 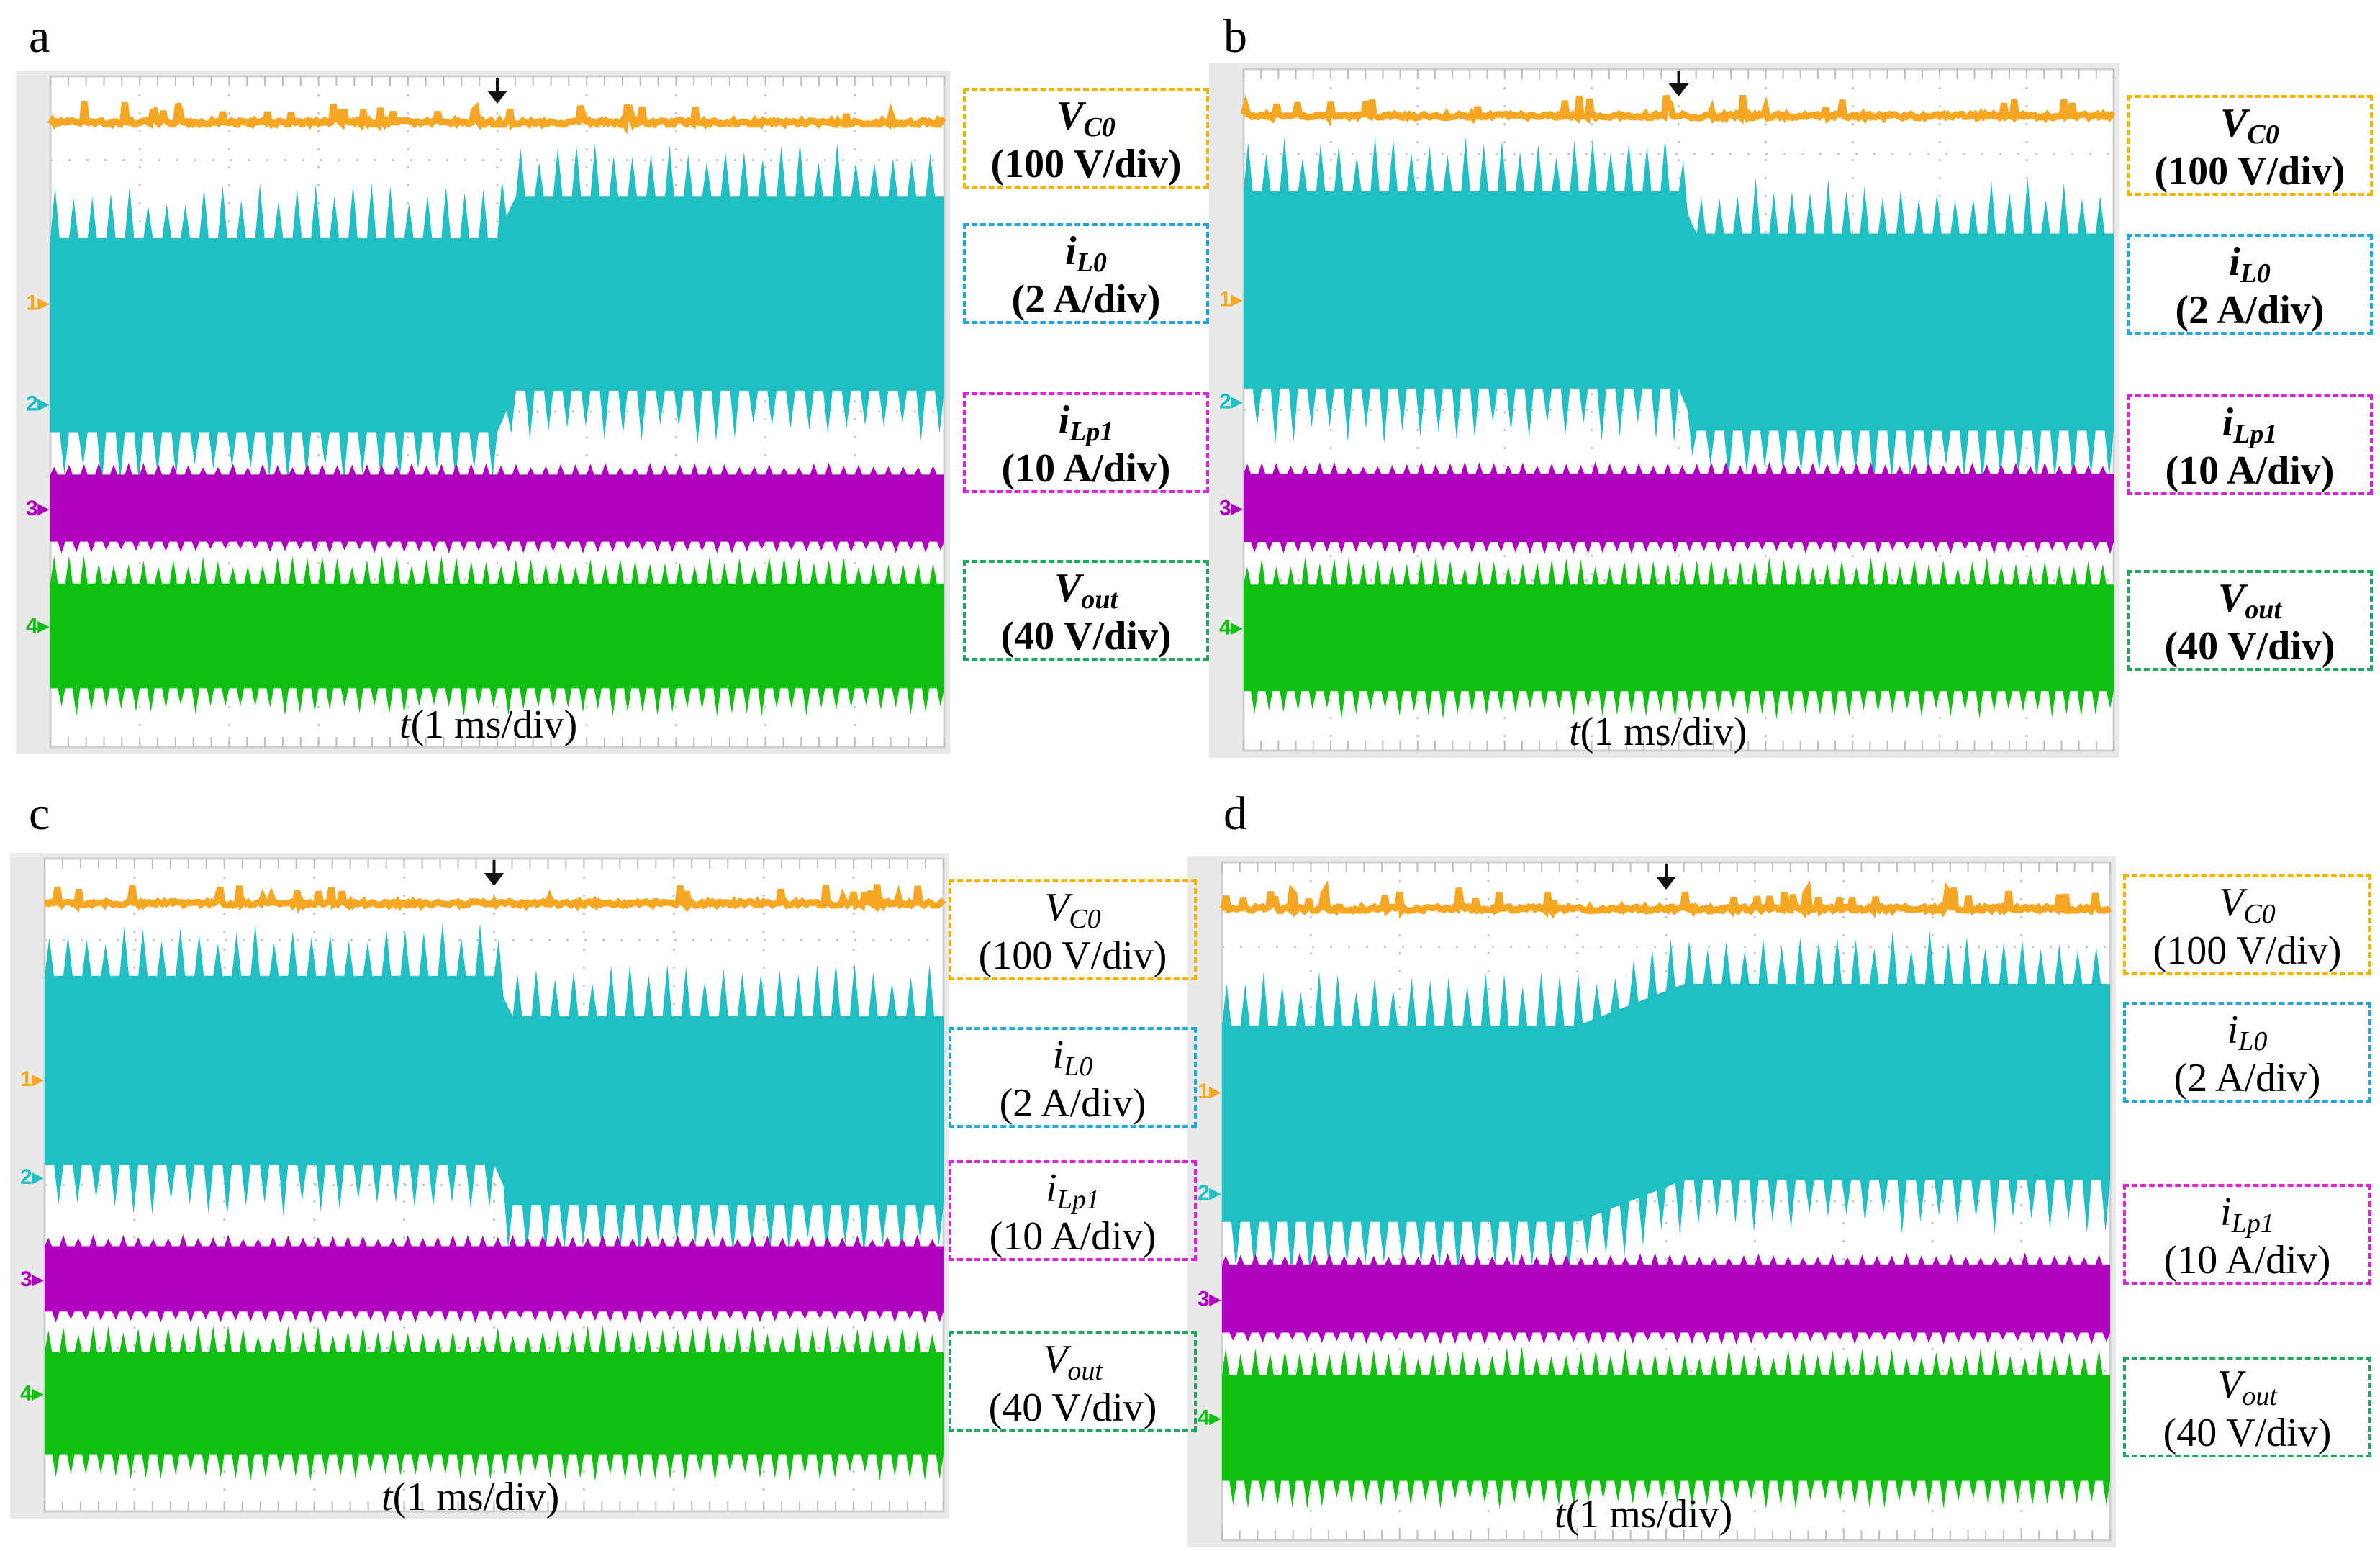 I want to click on time-scale-label-c: t(1 ms/div), so click(x=470, y=1497).